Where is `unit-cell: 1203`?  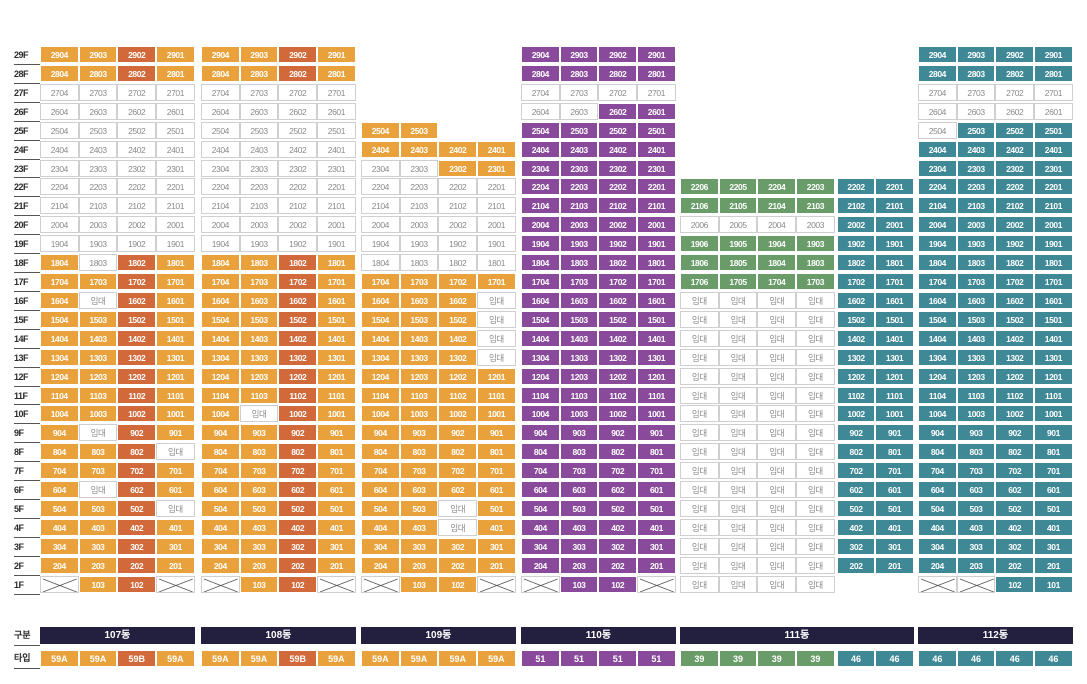 unit-cell: 1203 is located at coordinates (579, 376).